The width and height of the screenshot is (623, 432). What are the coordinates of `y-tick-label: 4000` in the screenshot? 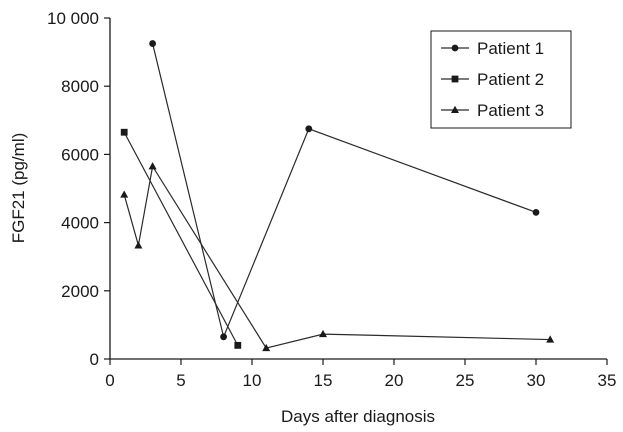 It's located at (80, 223).